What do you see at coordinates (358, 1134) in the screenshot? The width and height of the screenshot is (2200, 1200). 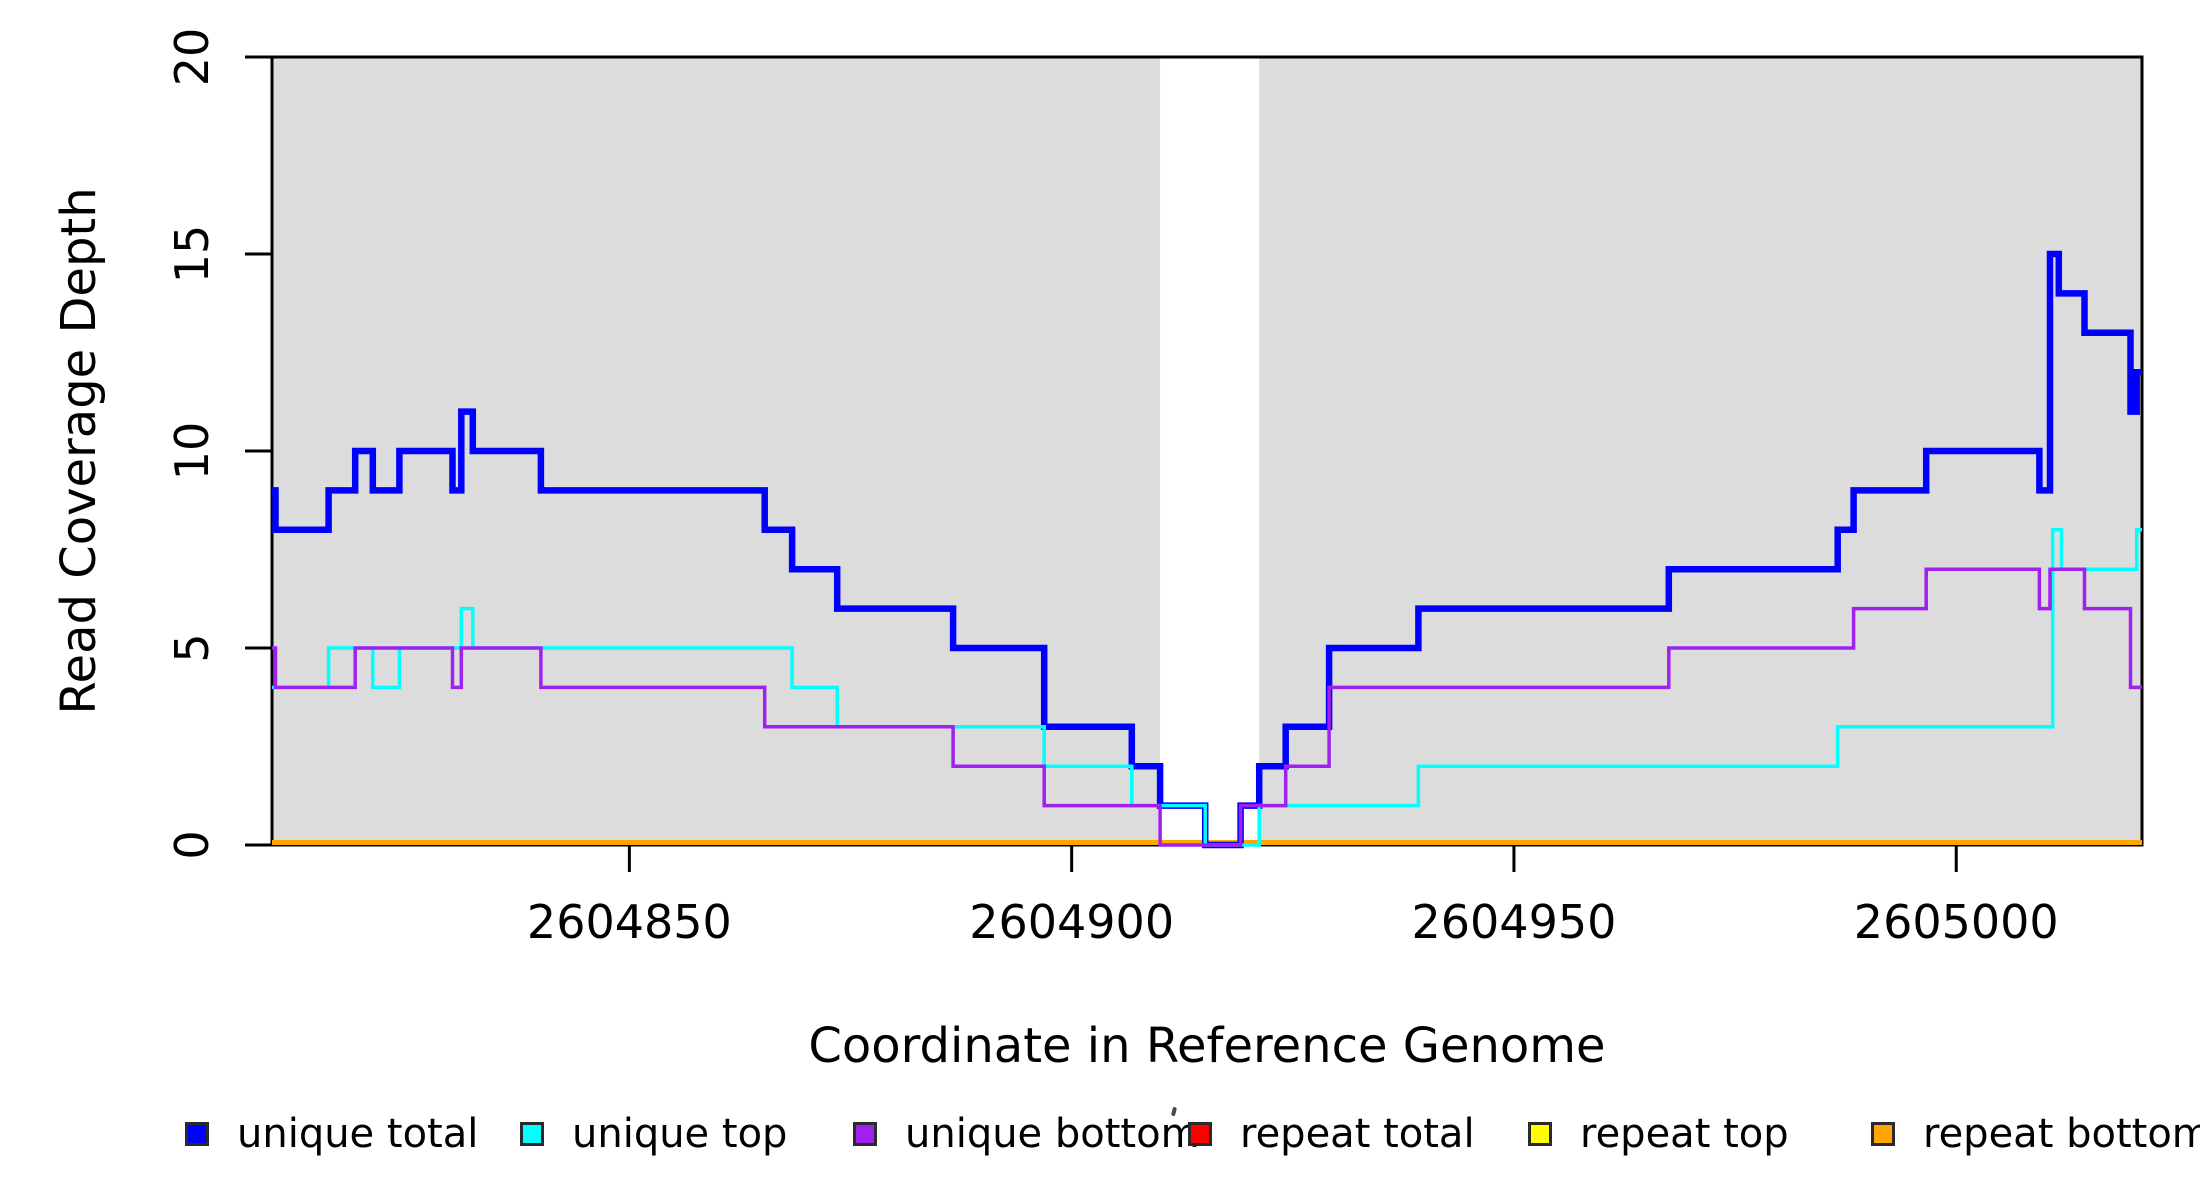 I see `legend-label: unique total` at bounding box center [358, 1134].